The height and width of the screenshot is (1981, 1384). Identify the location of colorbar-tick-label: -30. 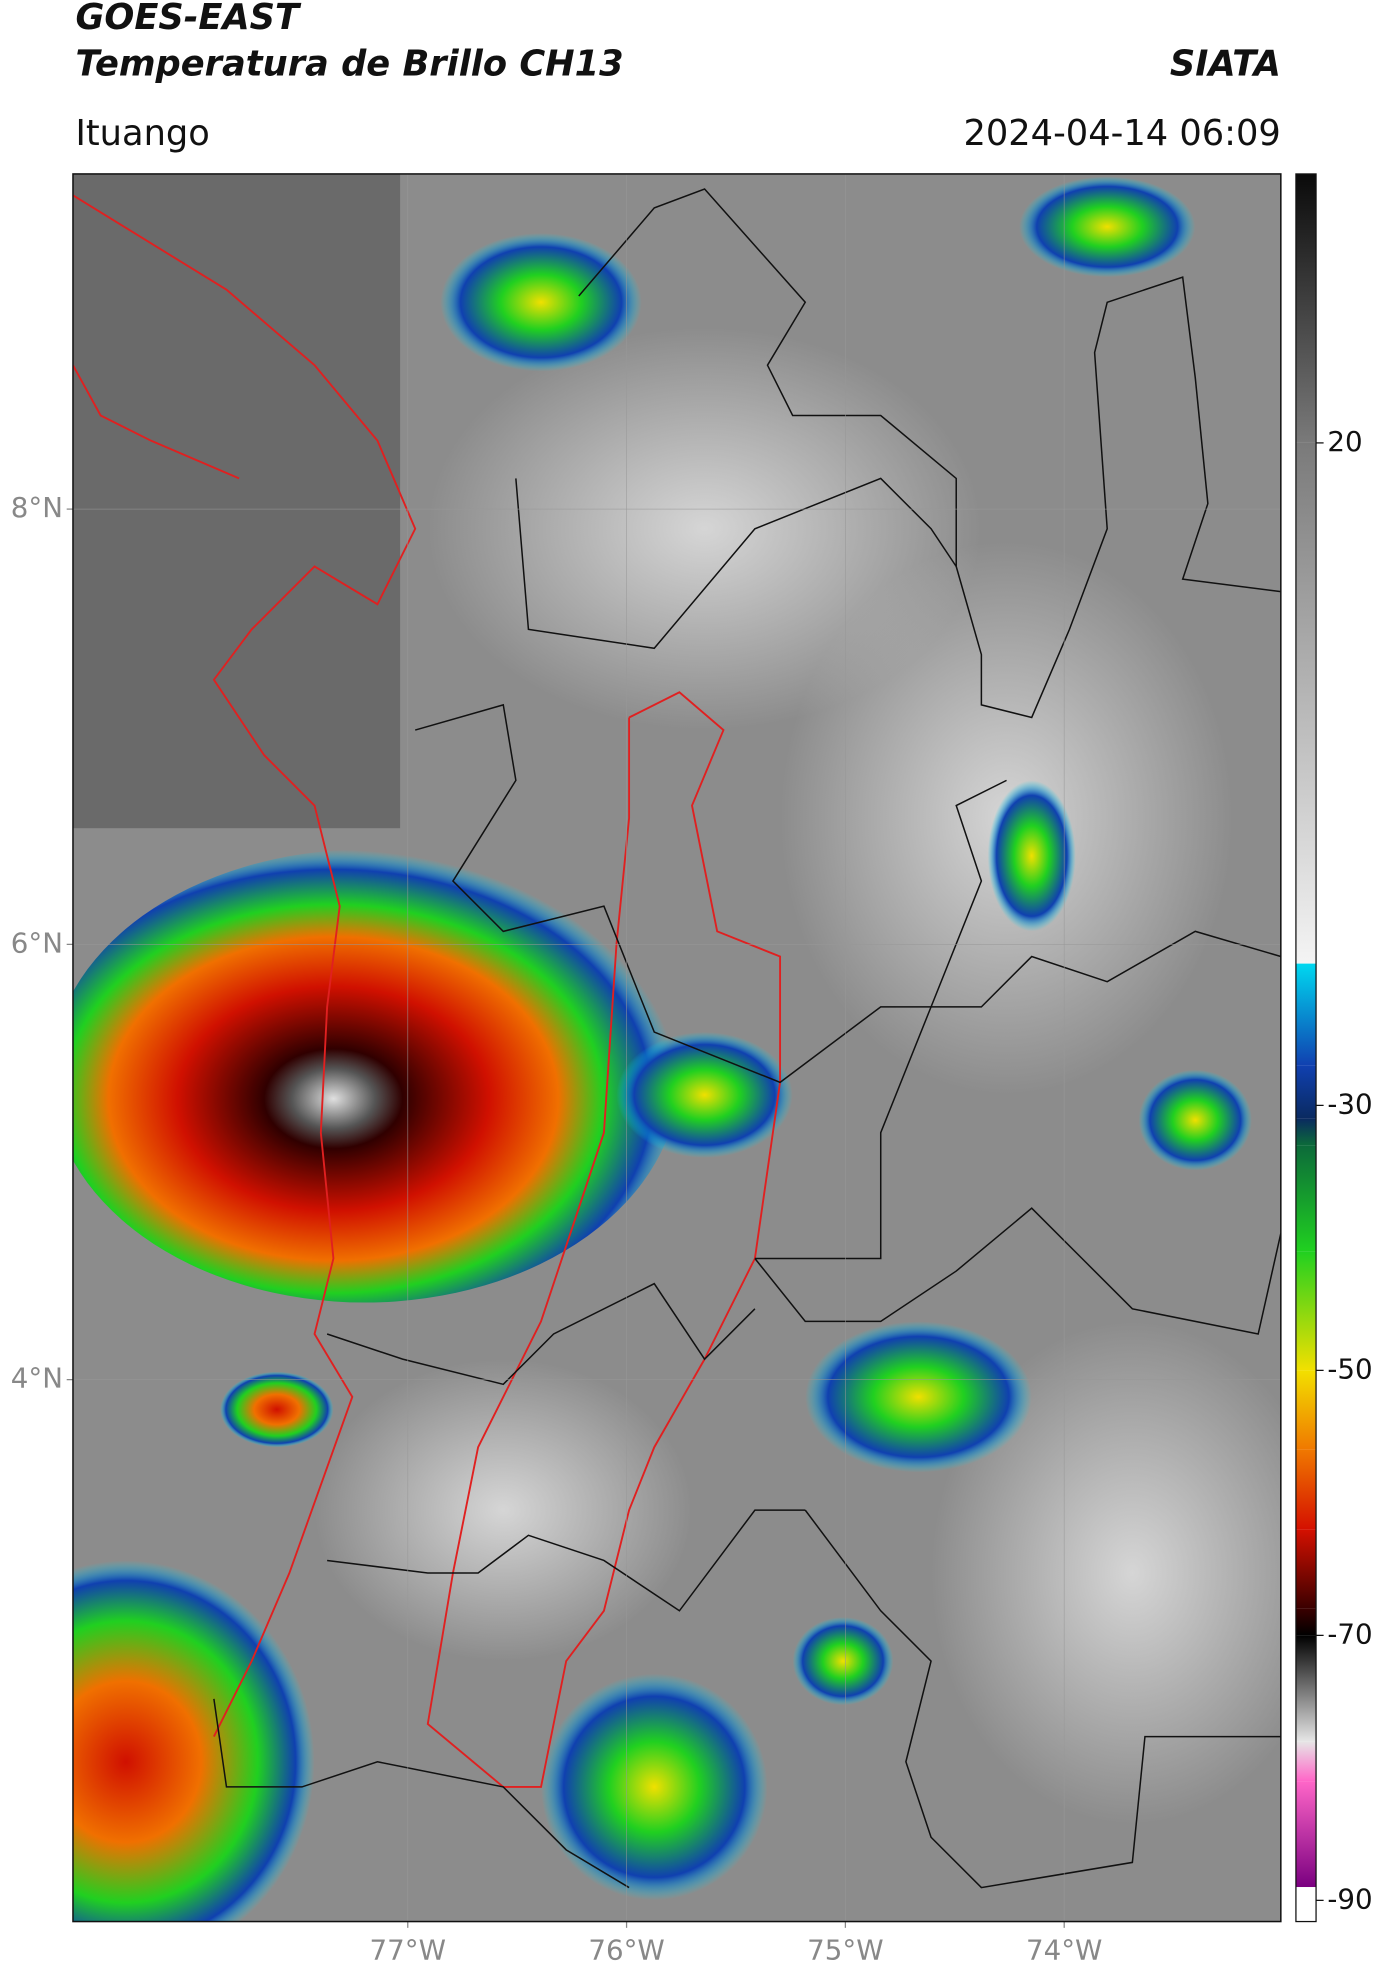
(1349, 1103).